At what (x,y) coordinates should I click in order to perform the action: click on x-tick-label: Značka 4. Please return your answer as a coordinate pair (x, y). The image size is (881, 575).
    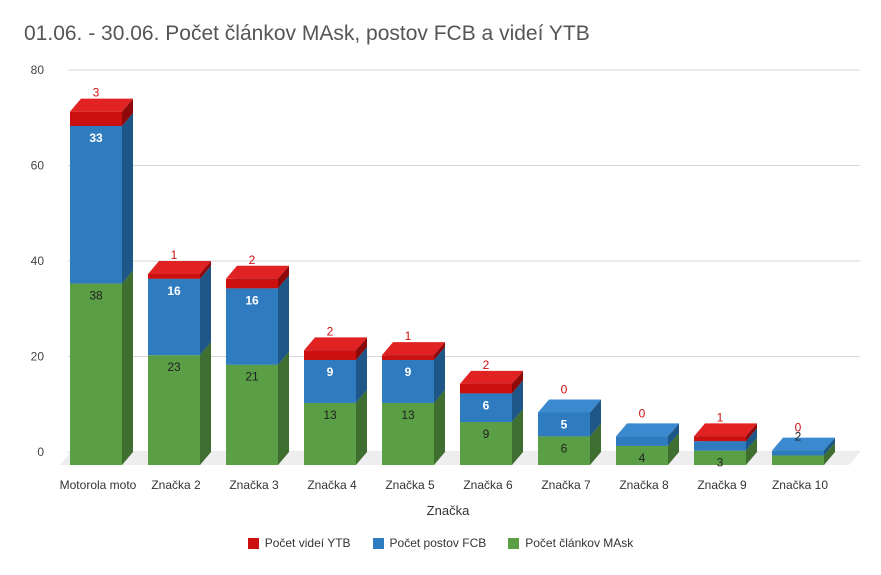
    Looking at the image, I should click on (332, 485).